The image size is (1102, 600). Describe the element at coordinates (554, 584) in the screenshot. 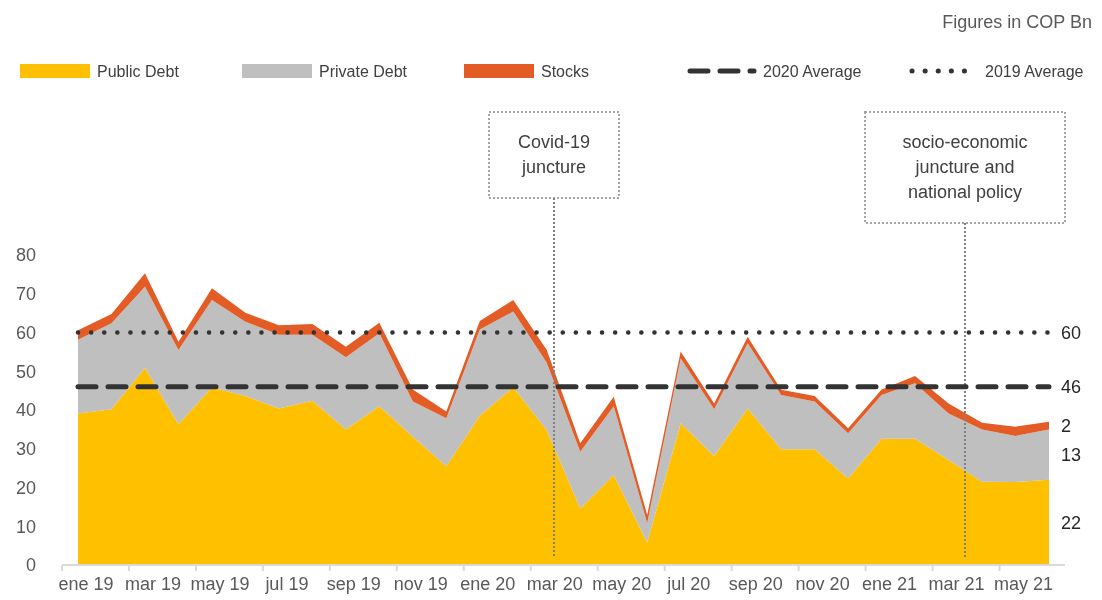

I see `x-tick-label: mar 20` at that location.